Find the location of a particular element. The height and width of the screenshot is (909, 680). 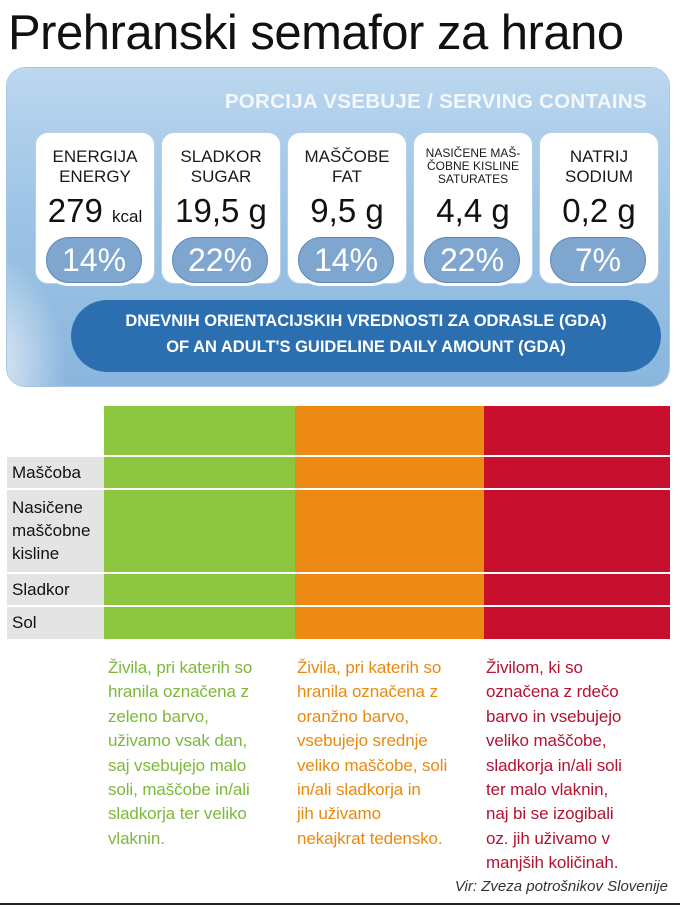

nutrient-label-sl: NATRIJ is located at coordinates (599, 156).